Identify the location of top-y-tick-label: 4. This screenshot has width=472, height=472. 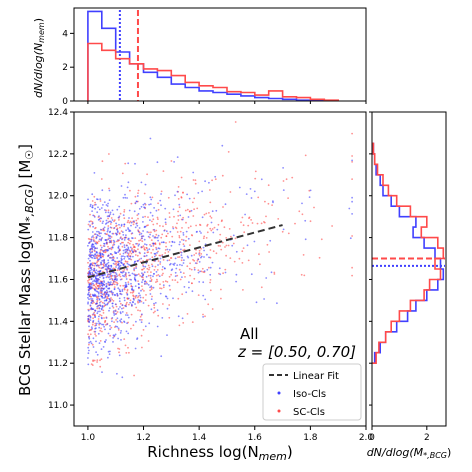
(65, 34).